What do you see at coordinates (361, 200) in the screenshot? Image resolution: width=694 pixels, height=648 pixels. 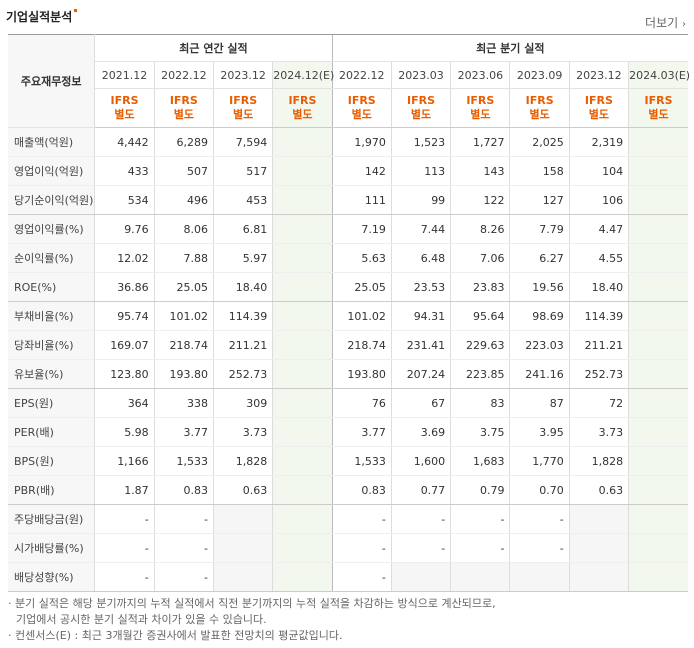 I see `table-cell: 111` at bounding box center [361, 200].